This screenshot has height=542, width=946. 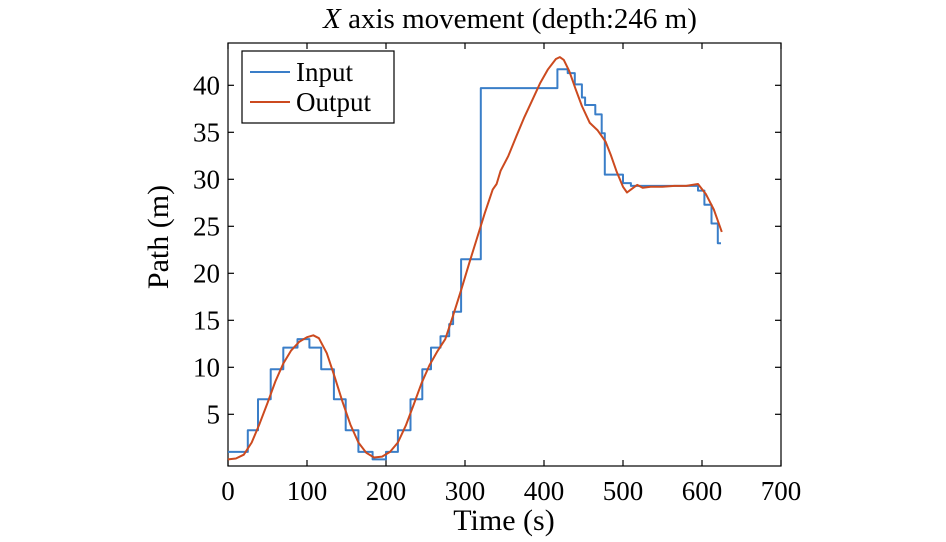 I want to click on chart-title: X axis movement (depth:246 m), so click(x=509, y=19).